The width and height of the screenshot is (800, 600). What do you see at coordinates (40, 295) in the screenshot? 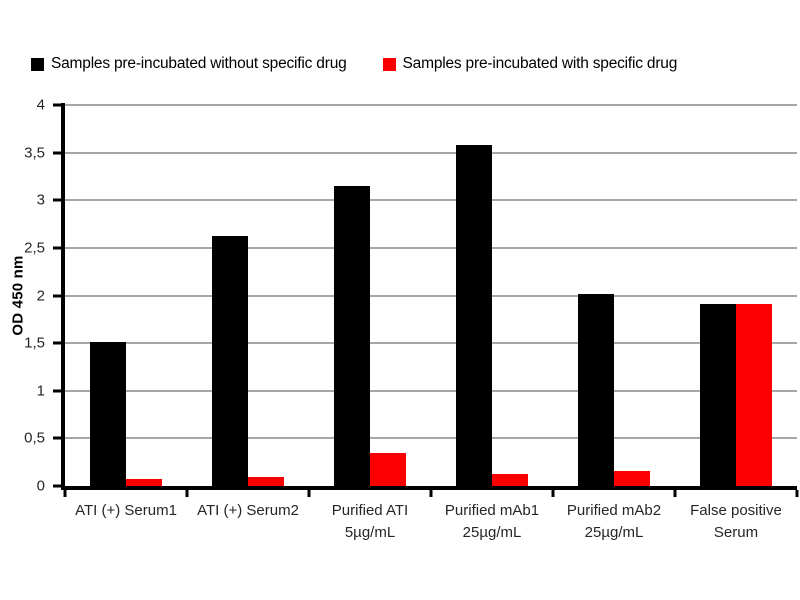
I see `y-tick-label: 2` at bounding box center [40, 295].